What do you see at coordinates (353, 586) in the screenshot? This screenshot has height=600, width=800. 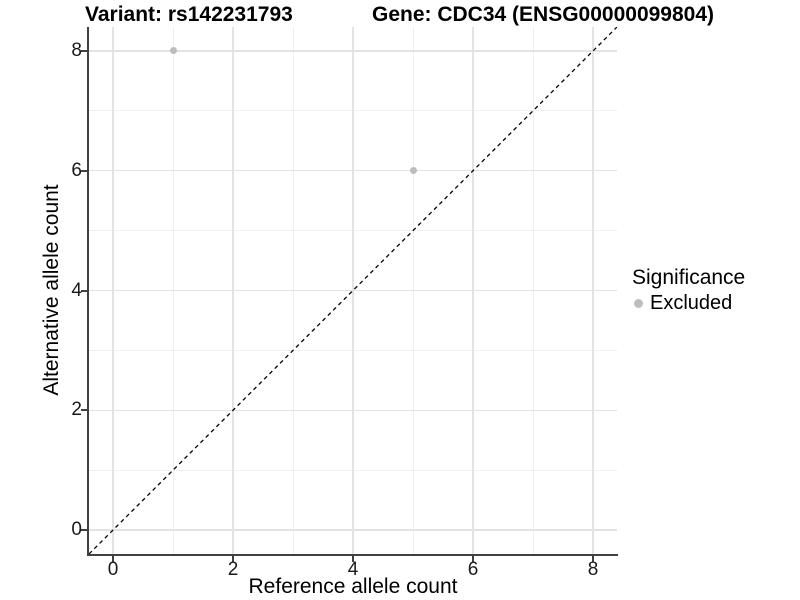 I see `x-axis-title: Reference allele count` at bounding box center [353, 586].